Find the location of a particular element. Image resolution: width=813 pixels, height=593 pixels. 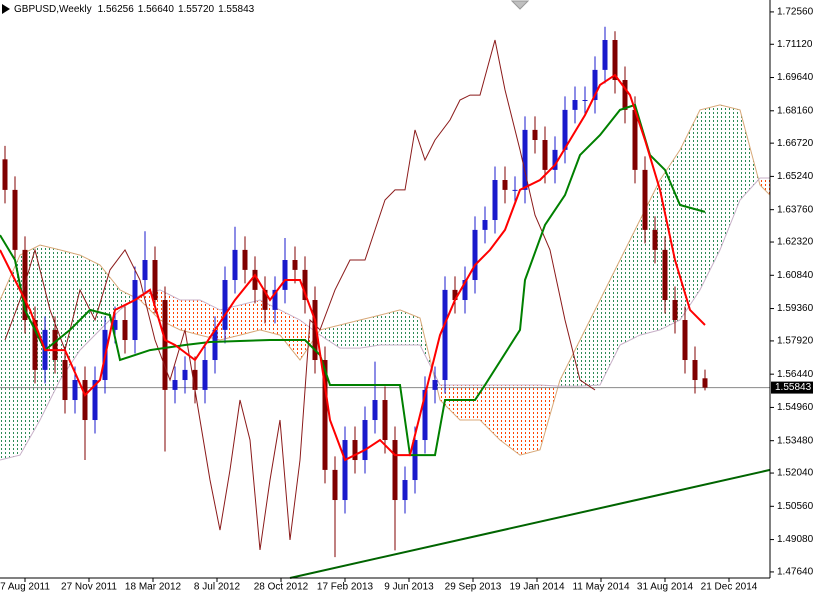

close-label: 1.55843 is located at coordinates (236, 9).